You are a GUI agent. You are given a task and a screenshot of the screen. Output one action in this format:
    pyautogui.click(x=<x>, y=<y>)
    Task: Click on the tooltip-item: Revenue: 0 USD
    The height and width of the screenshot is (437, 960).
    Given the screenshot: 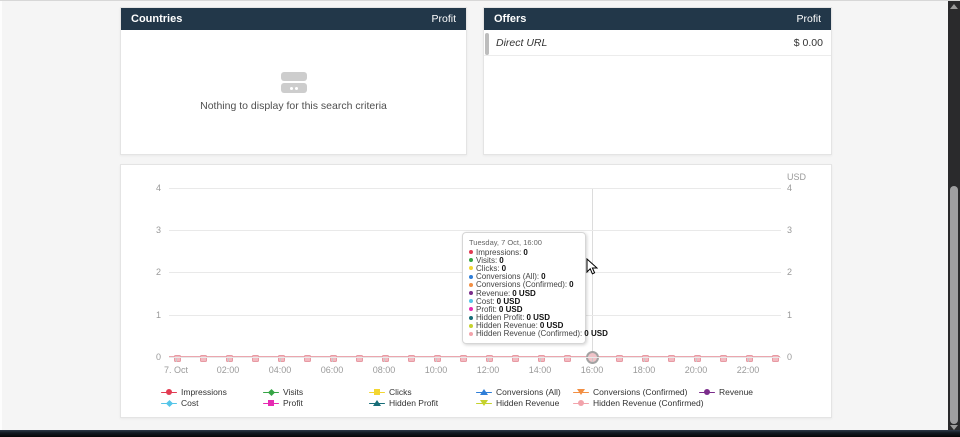 What is the action you would take?
    pyautogui.click(x=524, y=293)
    